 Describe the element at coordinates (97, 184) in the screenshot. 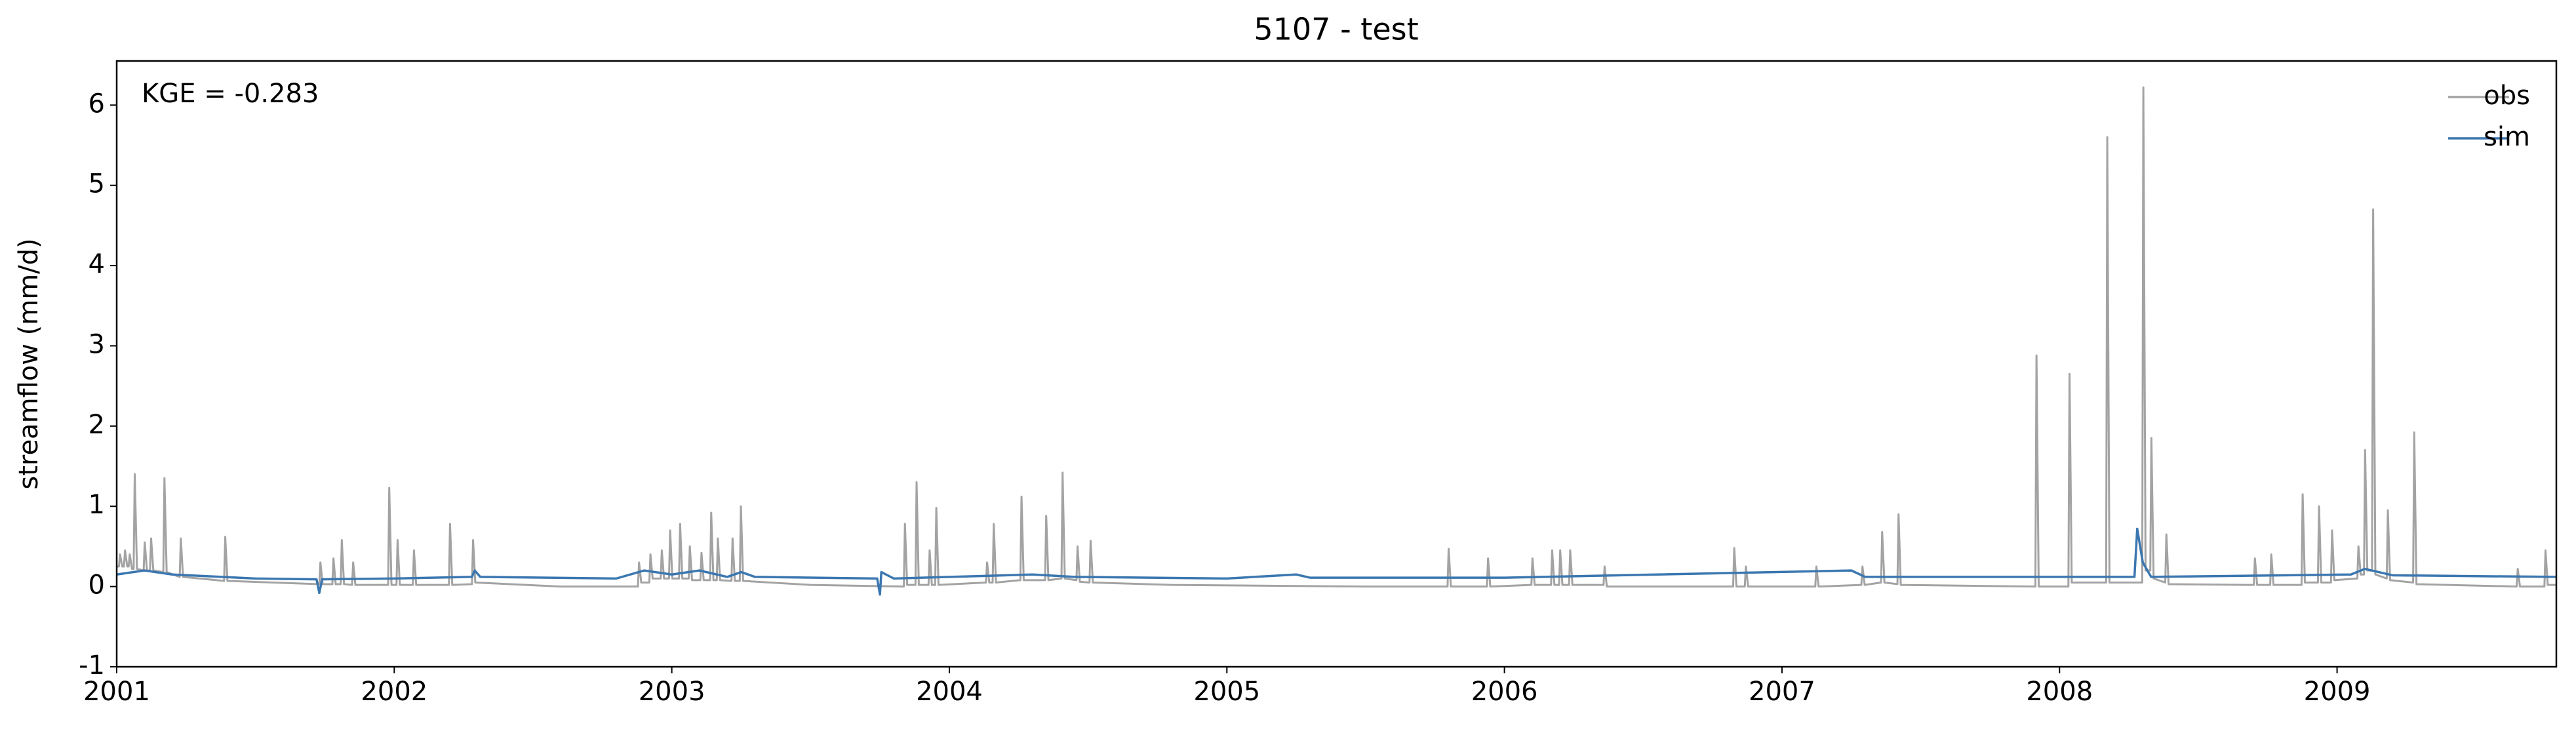

I see `y-tick-label: 5` at that location.